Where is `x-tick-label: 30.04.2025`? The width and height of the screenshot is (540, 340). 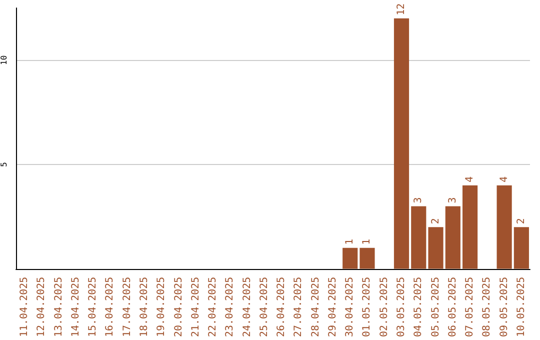
x-tick-label: 30.04.2025 is located at coordinates (350, 307).